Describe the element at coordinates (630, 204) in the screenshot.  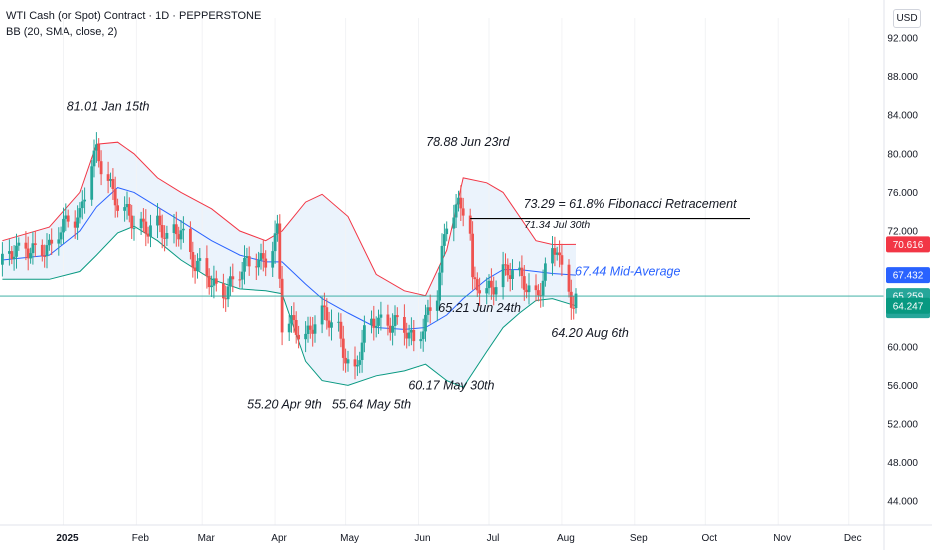
I see `annotation-label: 73.29 = 61.8% Fibonacci Retracement` at that location.